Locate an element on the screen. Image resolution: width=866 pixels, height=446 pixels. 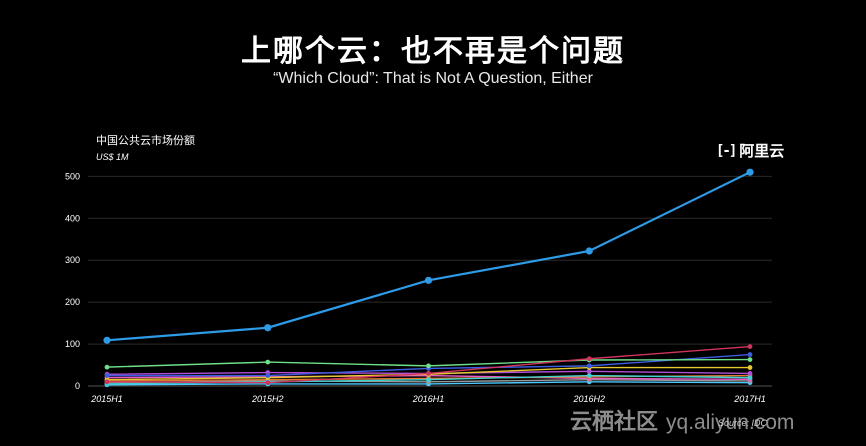
alibaba-cloud-bracket-icon: [-] is located at coordinates (726, 150).